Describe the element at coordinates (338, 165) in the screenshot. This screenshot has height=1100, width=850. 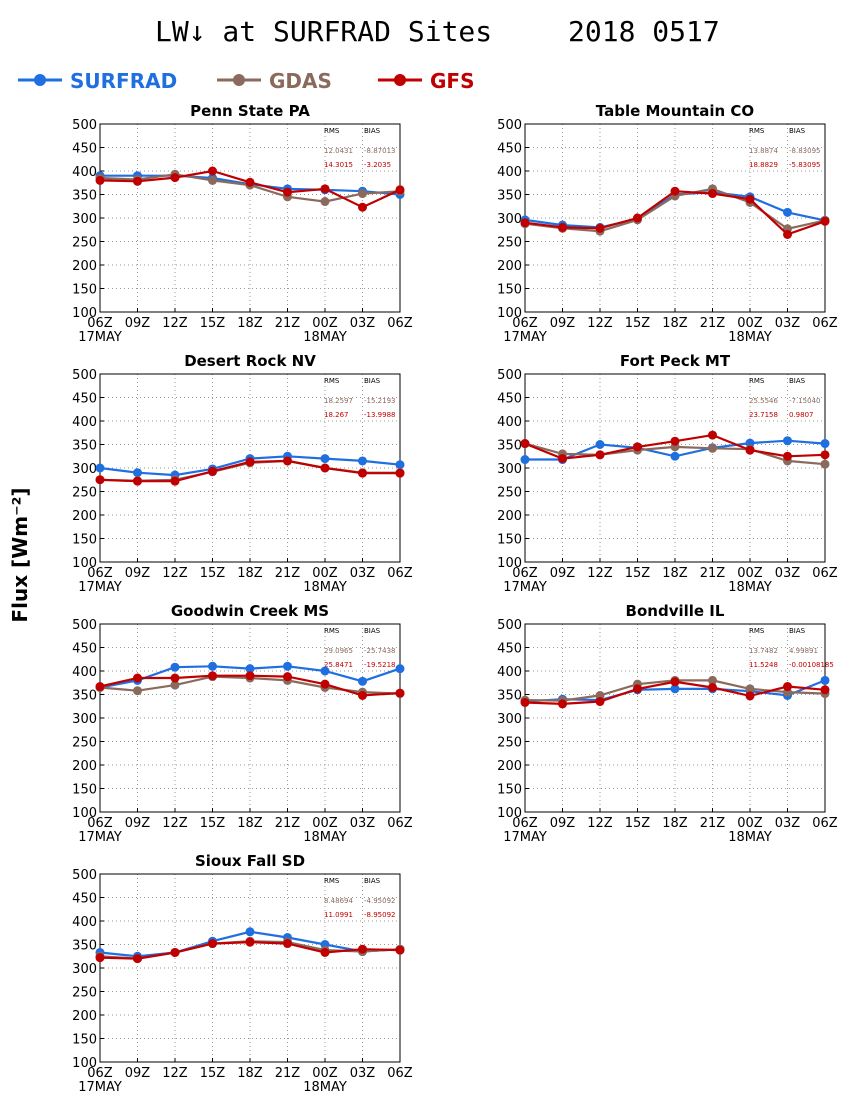
I see `stats-gfs-rms: 14.3015` at that location.